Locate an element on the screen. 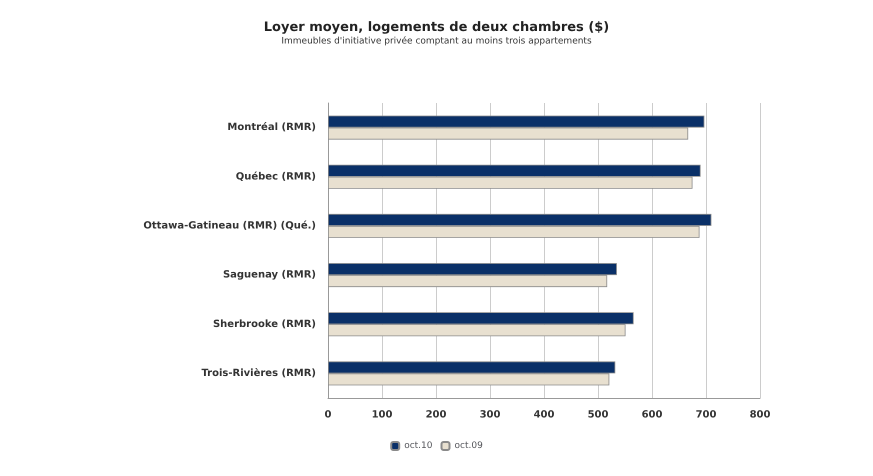 This screenshot has width=873, height=476. y-tick-label: Sherbrooke (RMR) is located at coordinates (264, 324).